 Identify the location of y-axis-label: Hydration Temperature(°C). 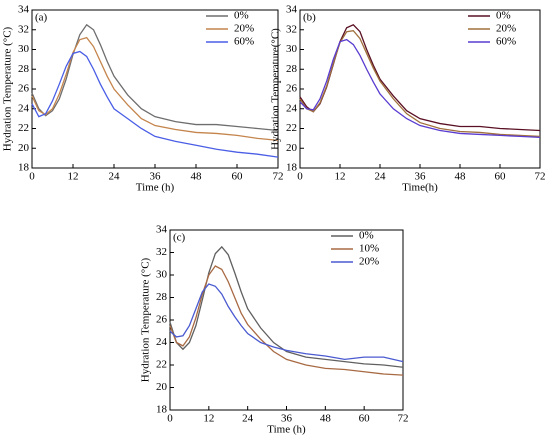
(276, 89).